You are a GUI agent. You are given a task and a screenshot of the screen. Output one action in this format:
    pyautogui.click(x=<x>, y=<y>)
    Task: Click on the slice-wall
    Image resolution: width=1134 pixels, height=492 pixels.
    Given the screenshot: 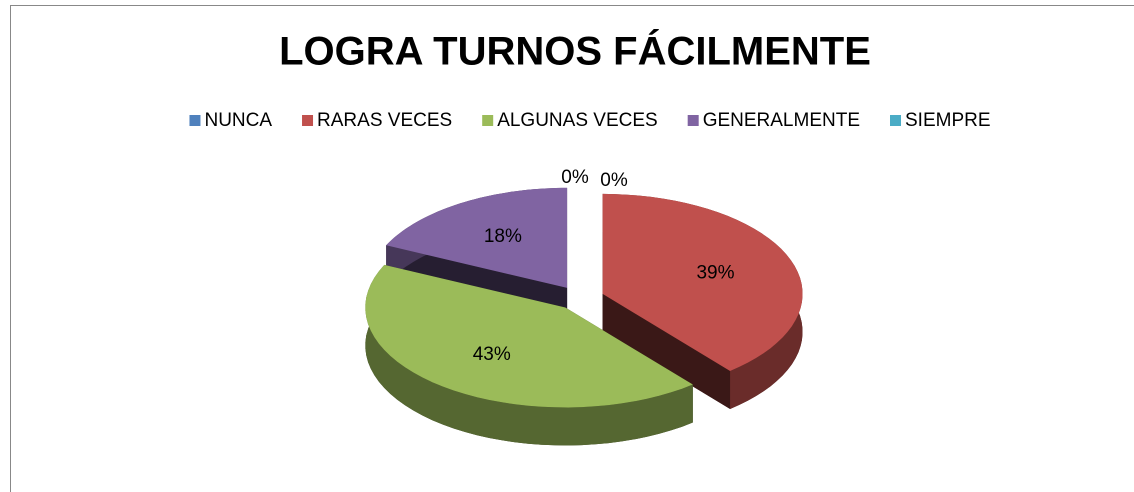 What is the action you would take?
    pyautogui.click(x=666, y=351)
    